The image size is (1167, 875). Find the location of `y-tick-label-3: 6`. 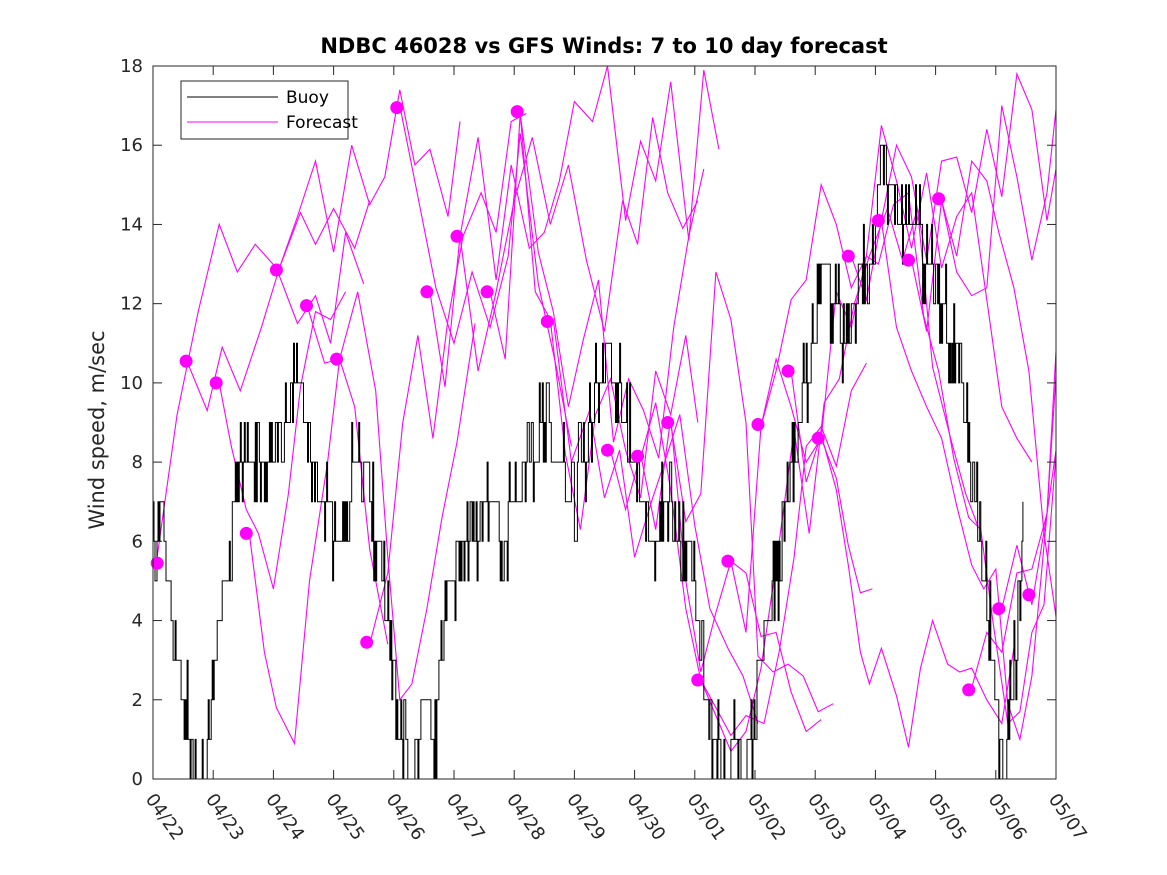

y-tick-label-3: 6 is located at coordinates (137, 541).